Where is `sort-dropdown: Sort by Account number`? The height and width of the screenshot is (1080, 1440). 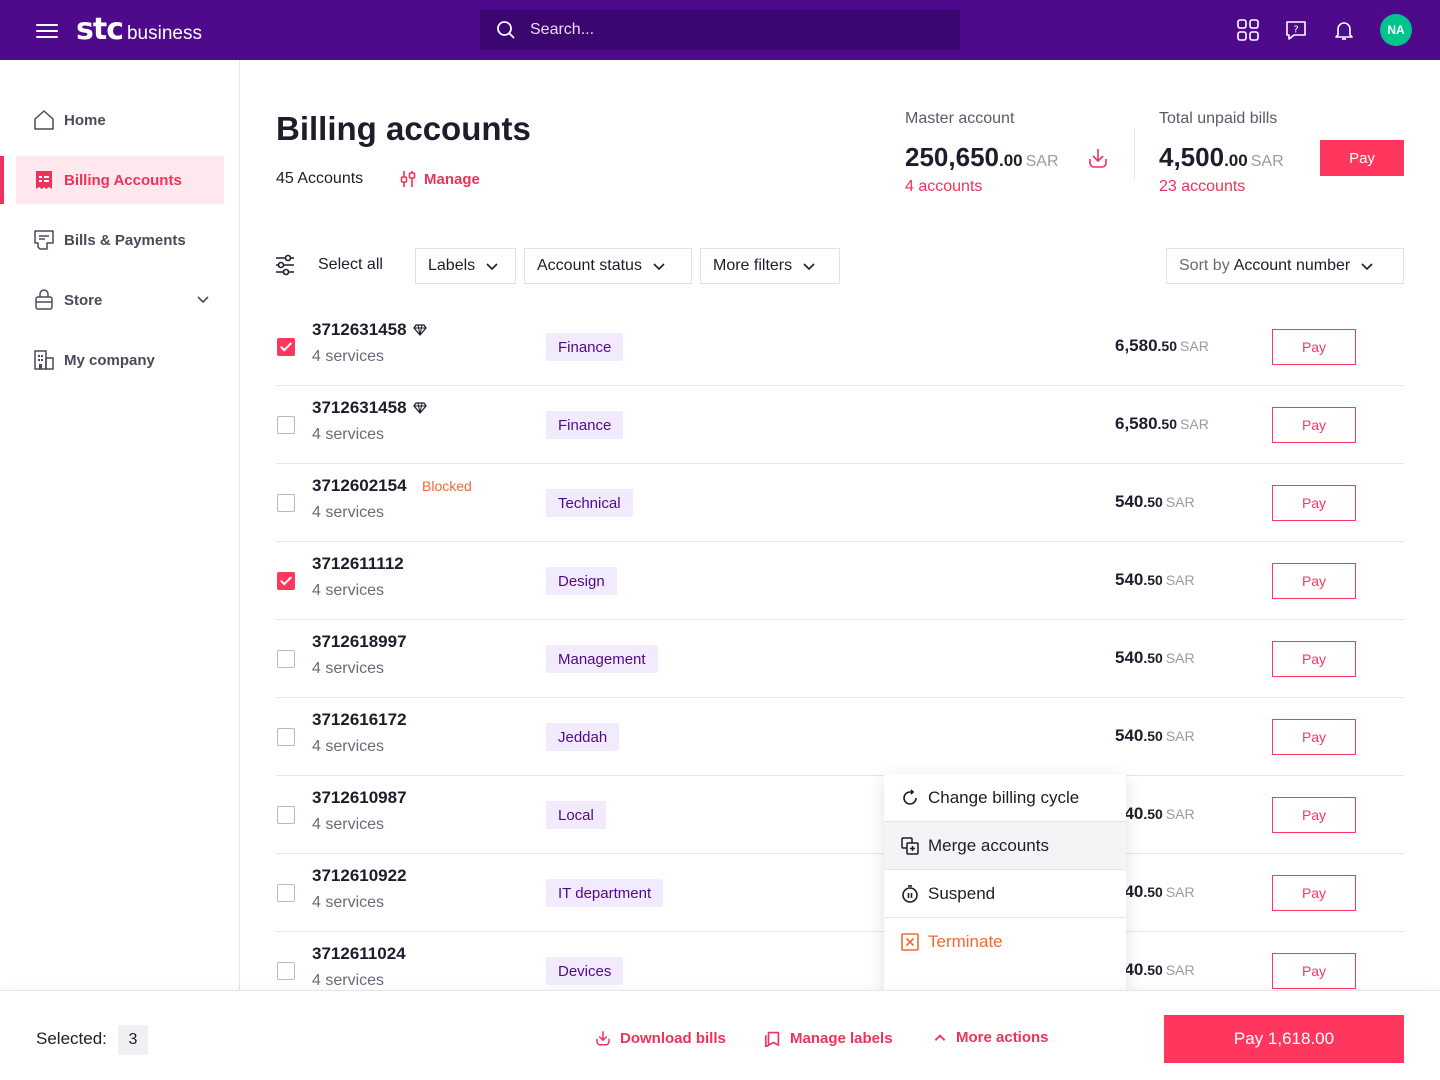
sort-dropdown: Sort by Account number is located at coordinates (1285, 266).